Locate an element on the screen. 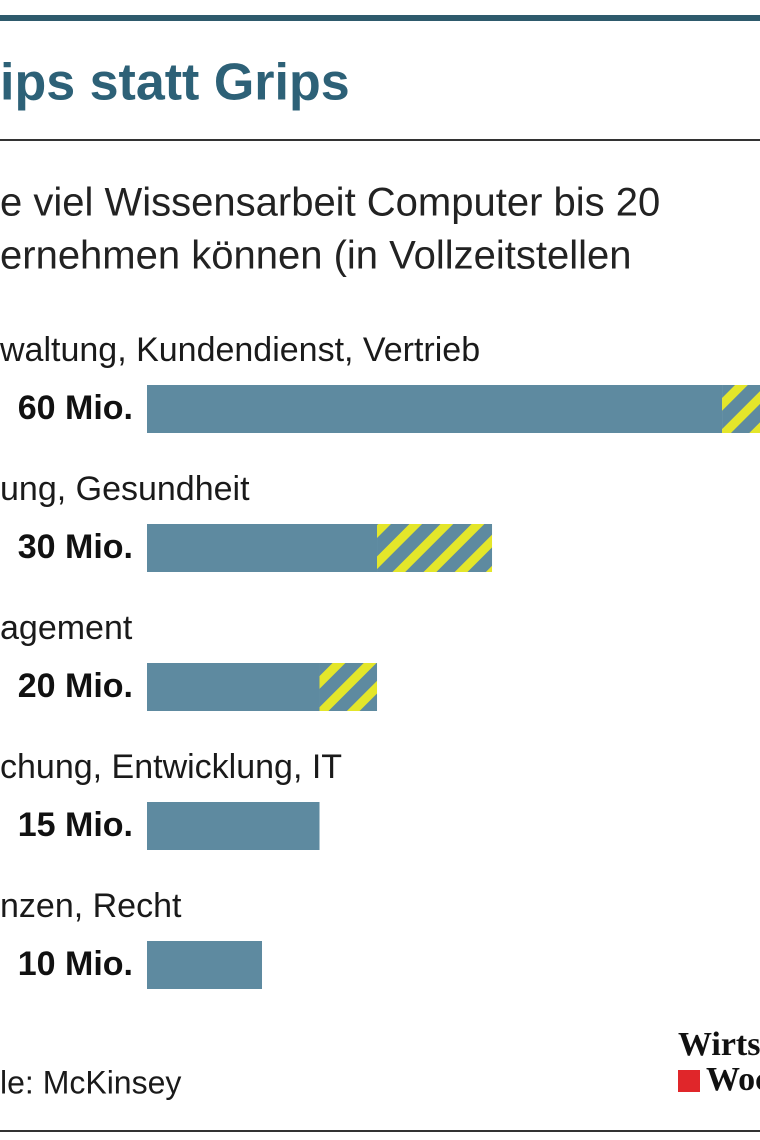 The height and width of the screenshot is (1140, 760). category-label: waltung, Kundendienst, Vertrieb is located at coordinates (240, 350).